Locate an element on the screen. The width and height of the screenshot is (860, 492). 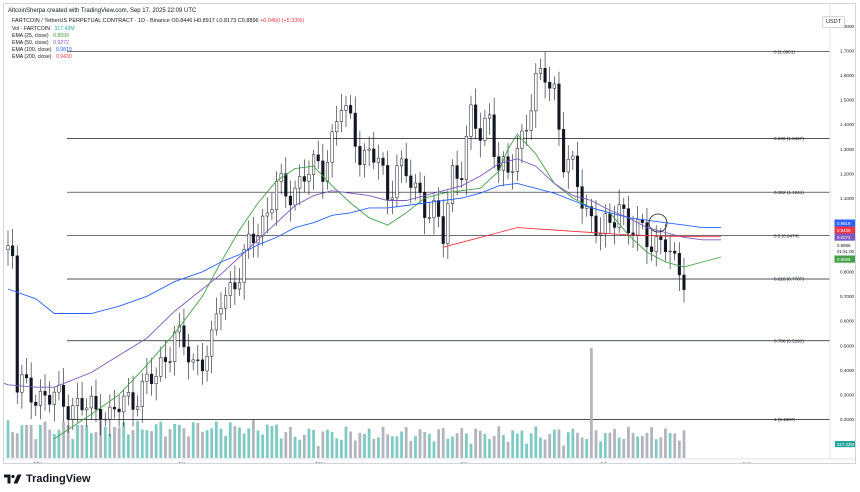
currency-selector: USDT is located at coordinates (833, 22).